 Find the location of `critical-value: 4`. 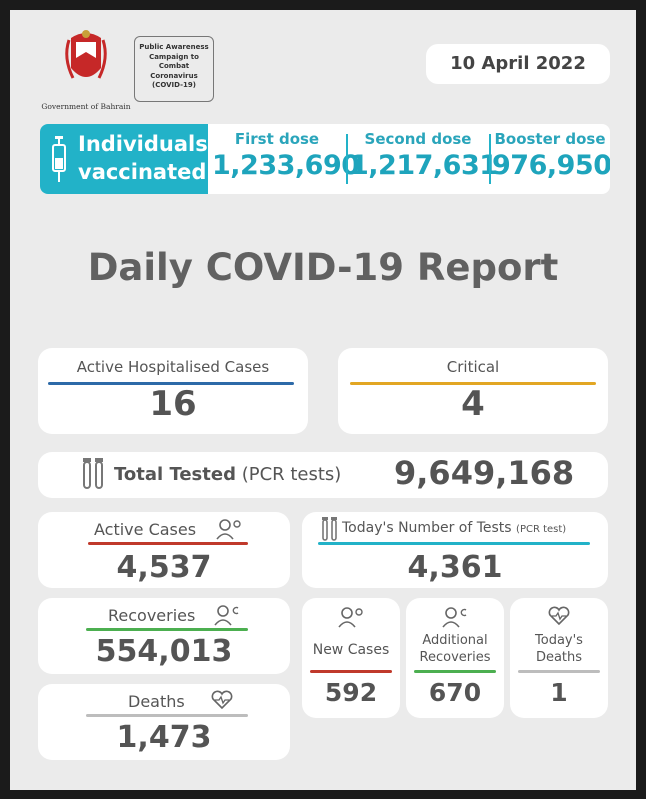

critical-value: 4 is located at coordinates (473, 404).